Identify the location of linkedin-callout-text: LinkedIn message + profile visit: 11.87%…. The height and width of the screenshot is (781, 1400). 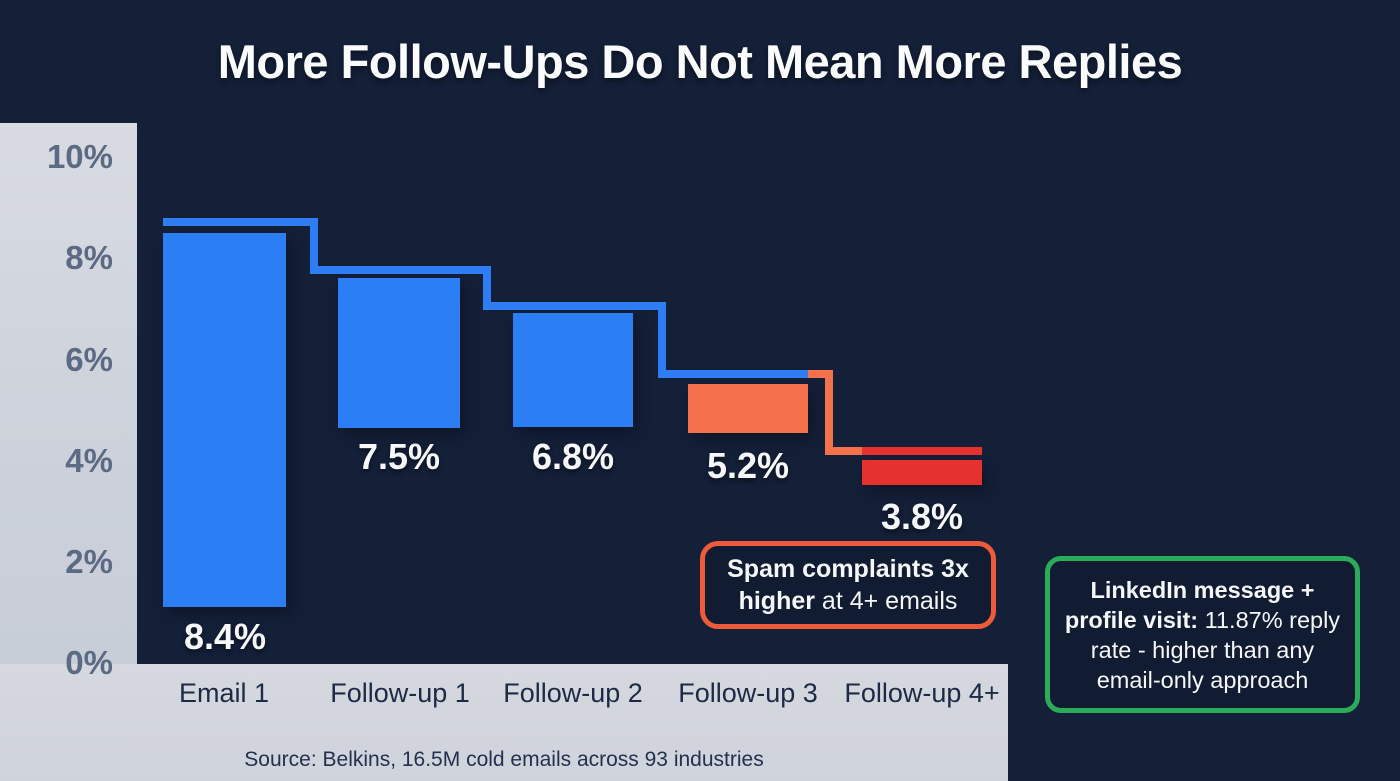
(1202, 635).